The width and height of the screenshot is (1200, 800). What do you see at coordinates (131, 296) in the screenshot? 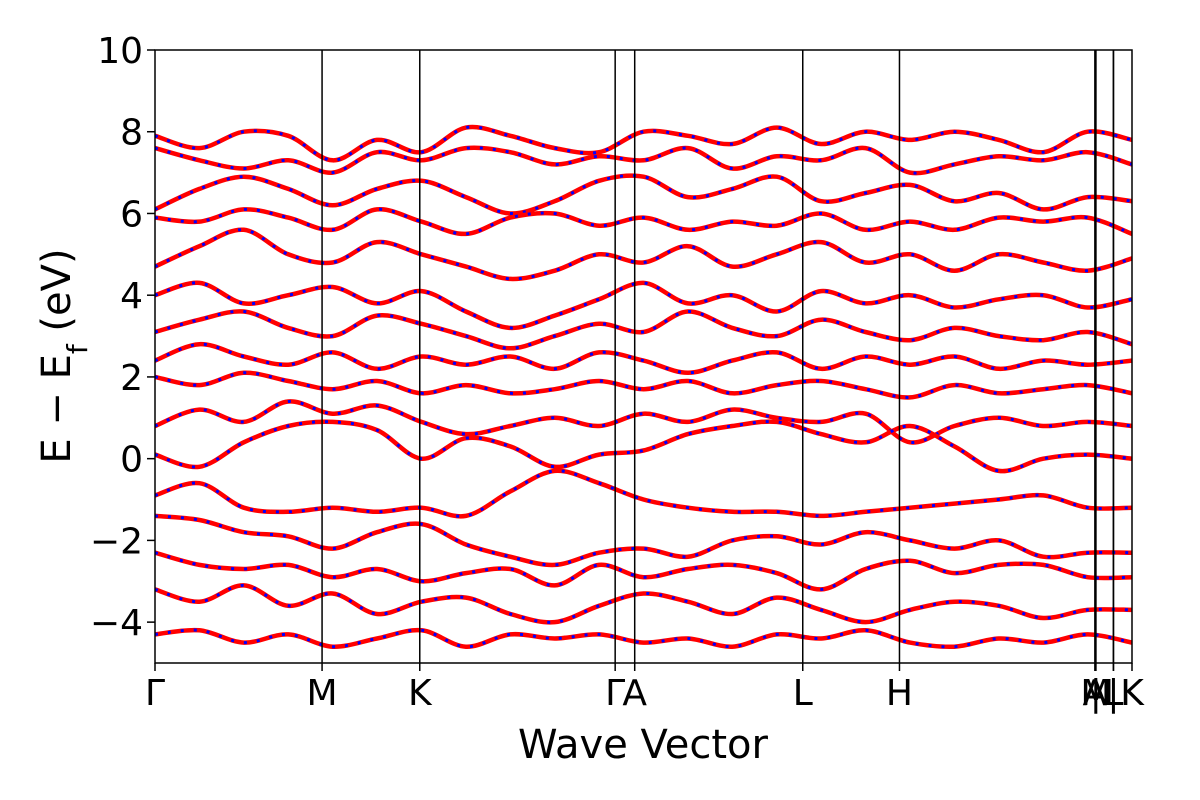
I see `y-tick-label: 4` at bounding box center [131, 296].